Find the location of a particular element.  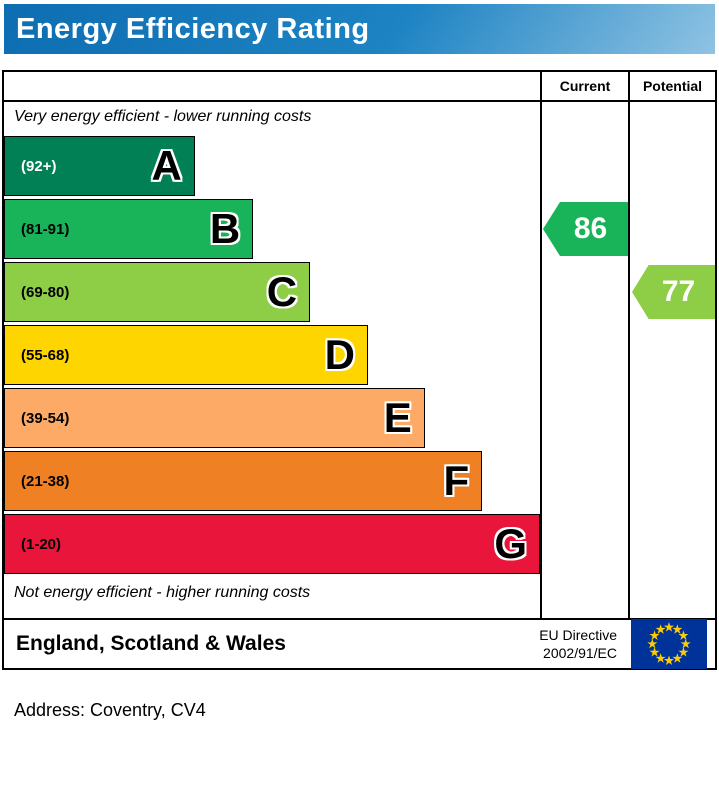

region-label: England, Scotland & Wales is located at coordinates (151, 643).